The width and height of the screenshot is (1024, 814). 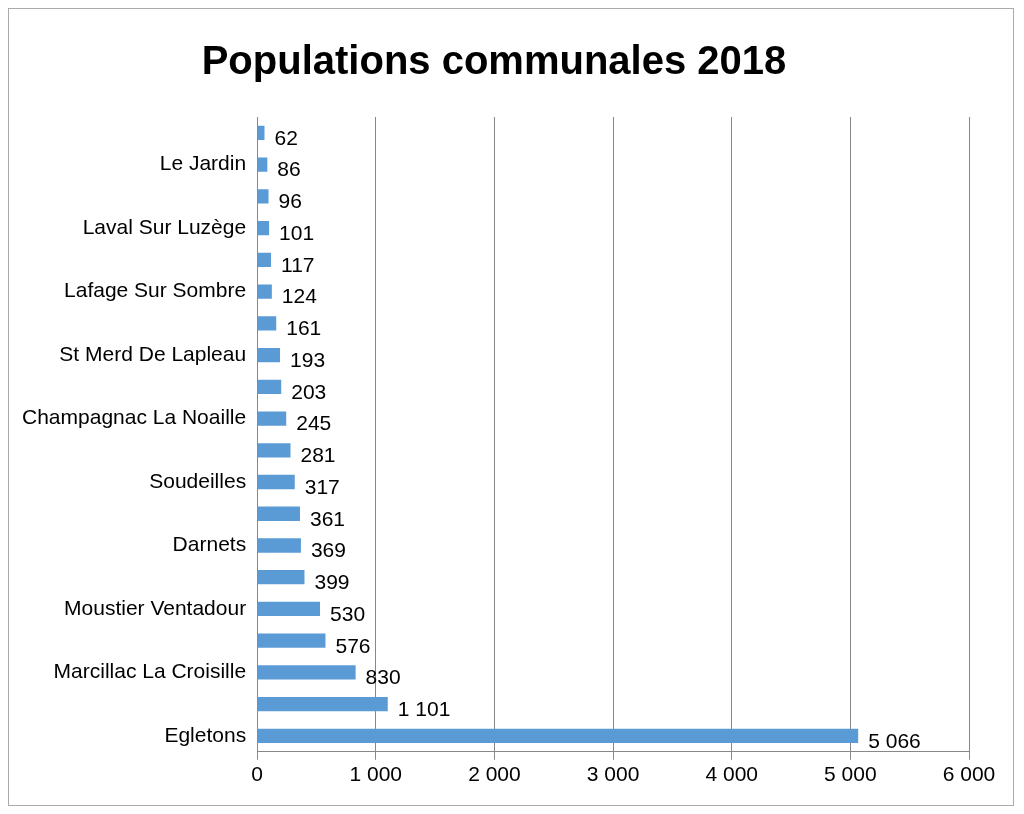 What do you see at coordinates (299, 296) in the screenshot?
I see `data-label: 124` at bounding box center [299, 296].